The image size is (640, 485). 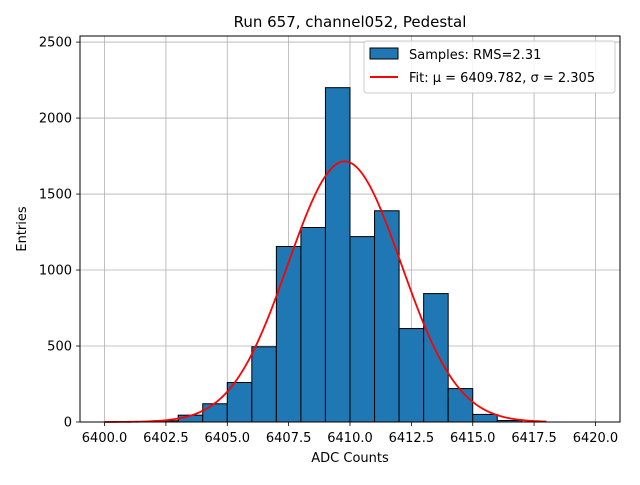 I want to click on x-tick-label: 6412.5, so click(x=412, y=438).